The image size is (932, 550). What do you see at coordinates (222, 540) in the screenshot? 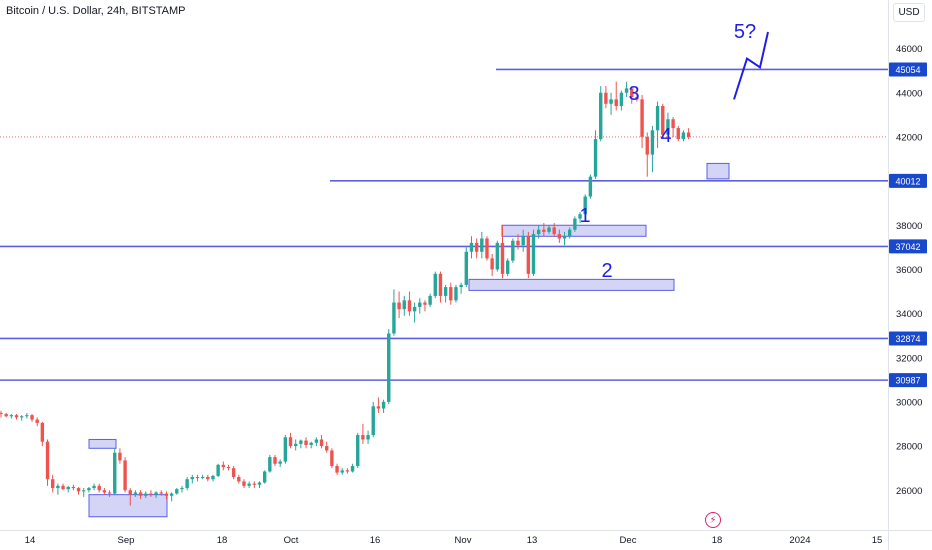
I see `x-tick-label: 18` at bounding box center [222, 540].